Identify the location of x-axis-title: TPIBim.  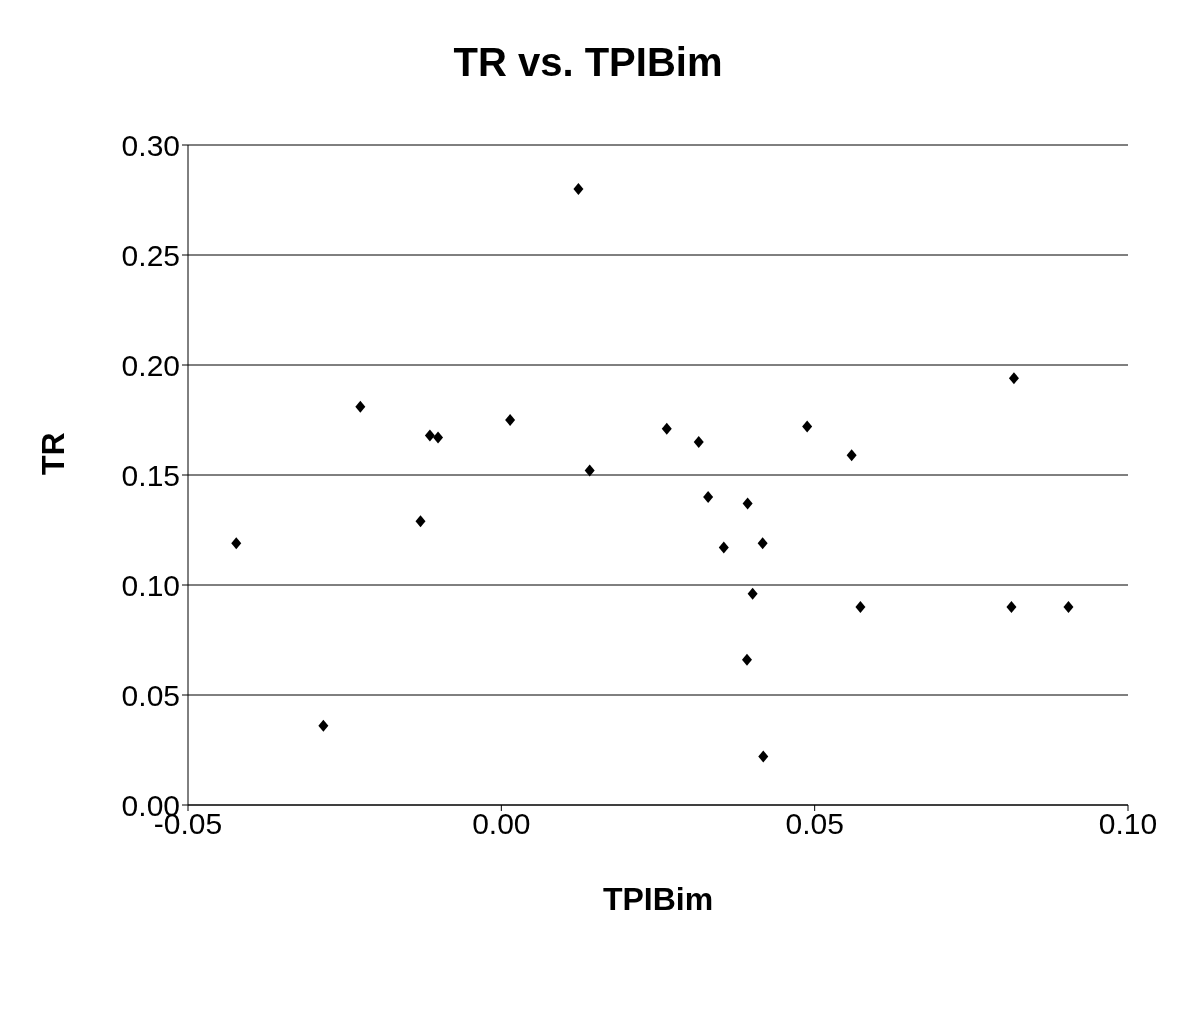
(658, 899).